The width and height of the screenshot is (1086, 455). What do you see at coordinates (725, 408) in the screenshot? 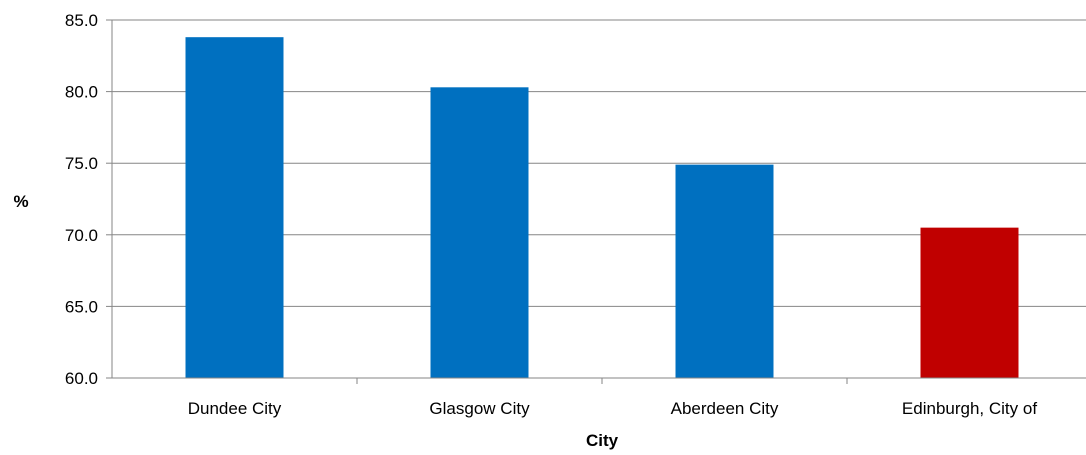
I see `x-tick-label: Aberdeen City` at bounding box center [725, 408].